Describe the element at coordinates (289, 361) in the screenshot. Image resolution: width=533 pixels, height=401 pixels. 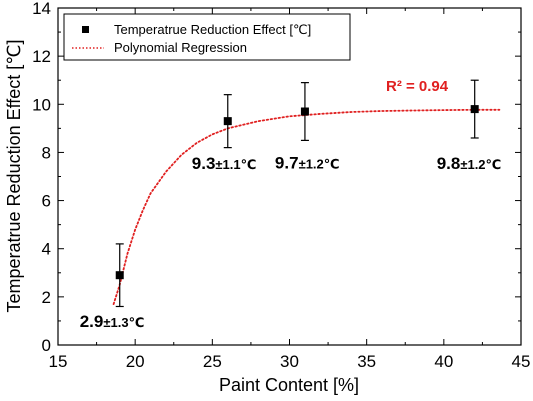
I see `x-tick-label: 30` at that location.